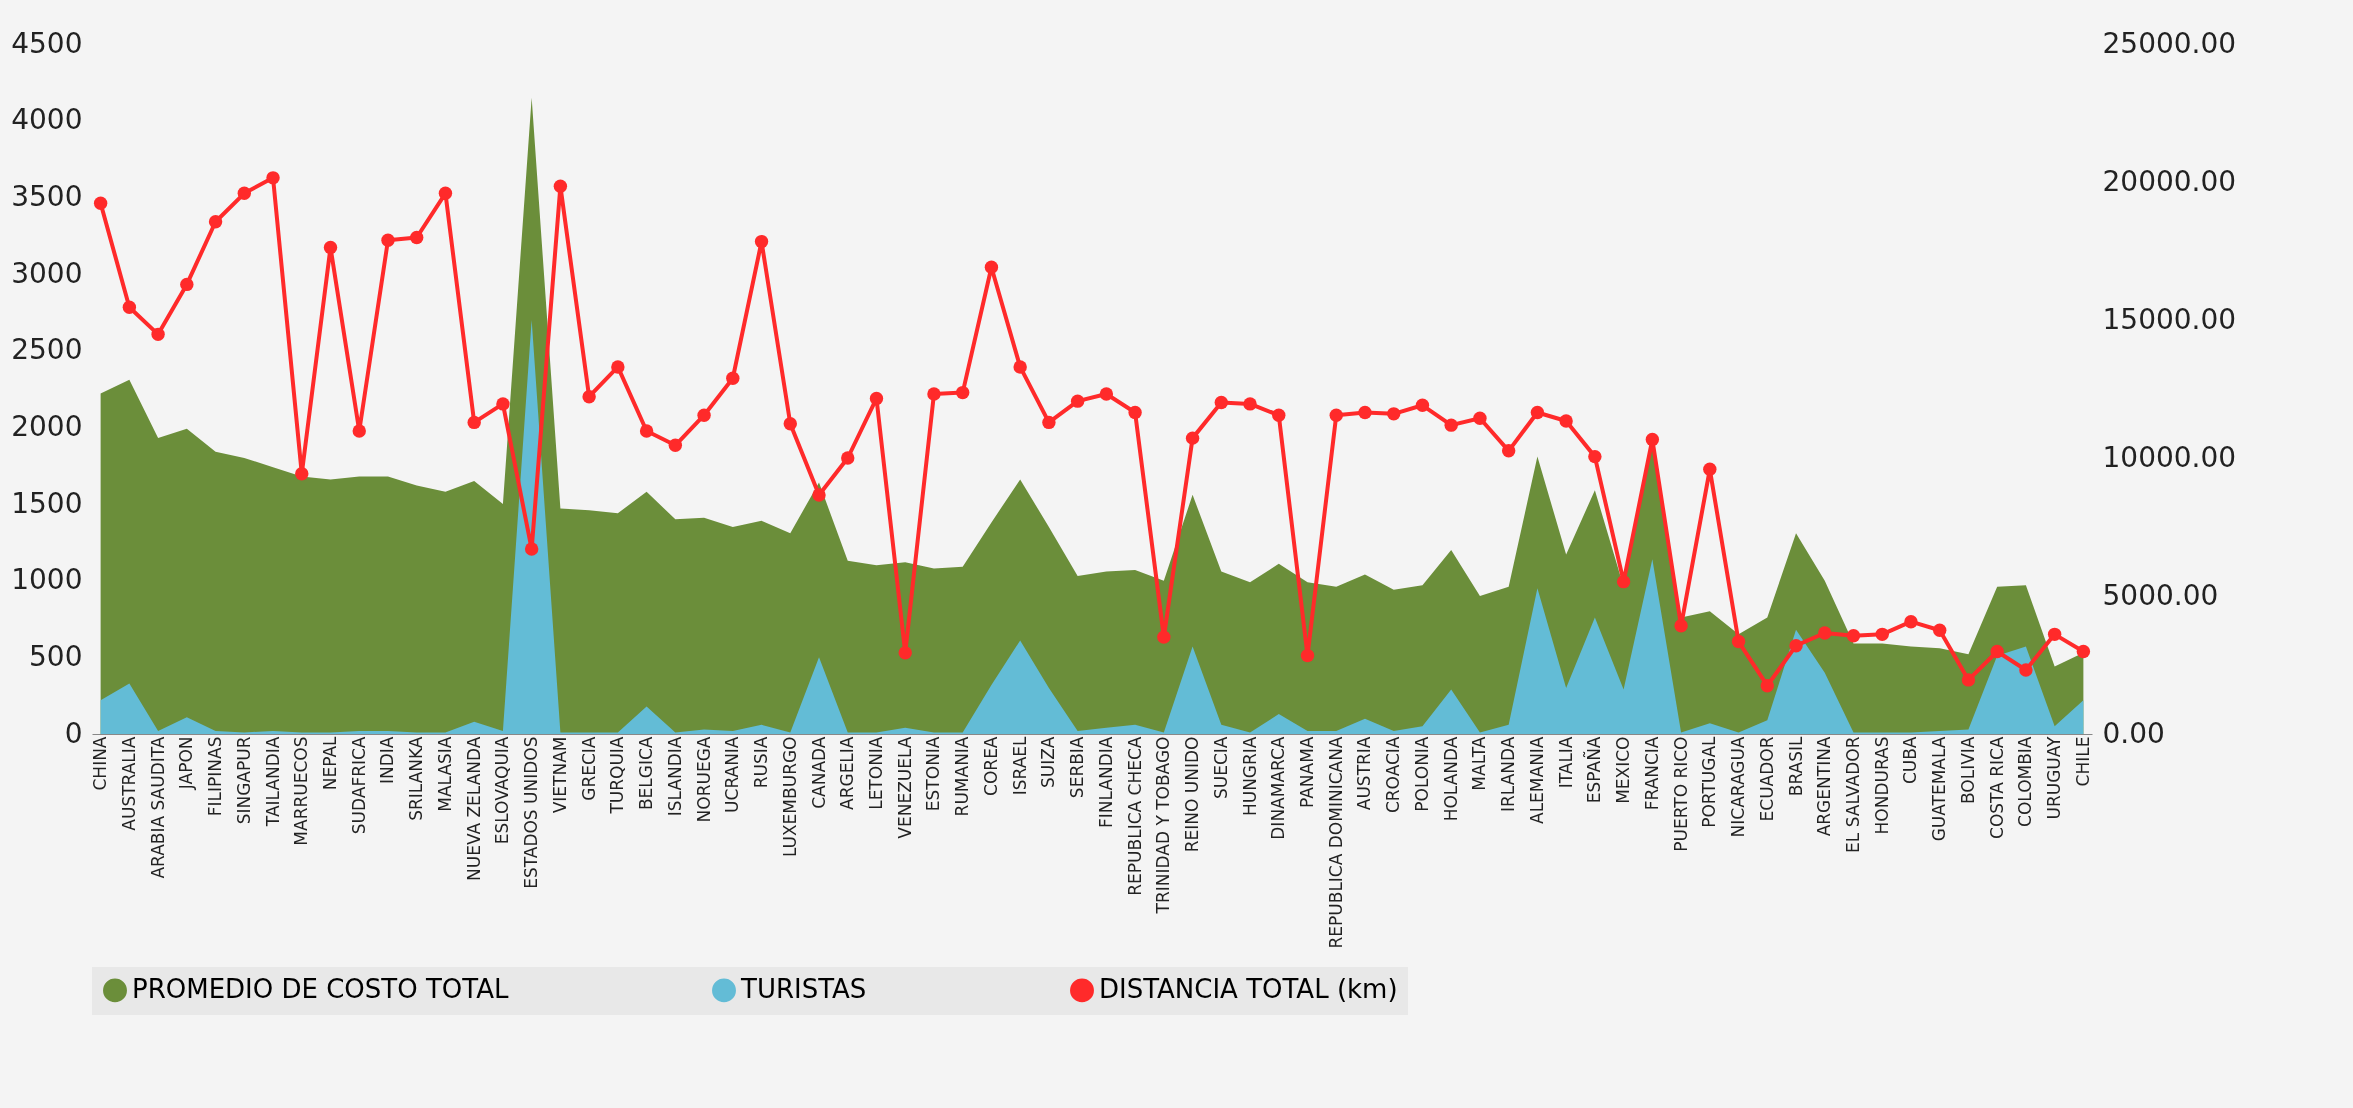 The width and height of the screenshot is (2353, 1108). I want to click on y2-tick-label: 5000.00, so click(2160, 595).